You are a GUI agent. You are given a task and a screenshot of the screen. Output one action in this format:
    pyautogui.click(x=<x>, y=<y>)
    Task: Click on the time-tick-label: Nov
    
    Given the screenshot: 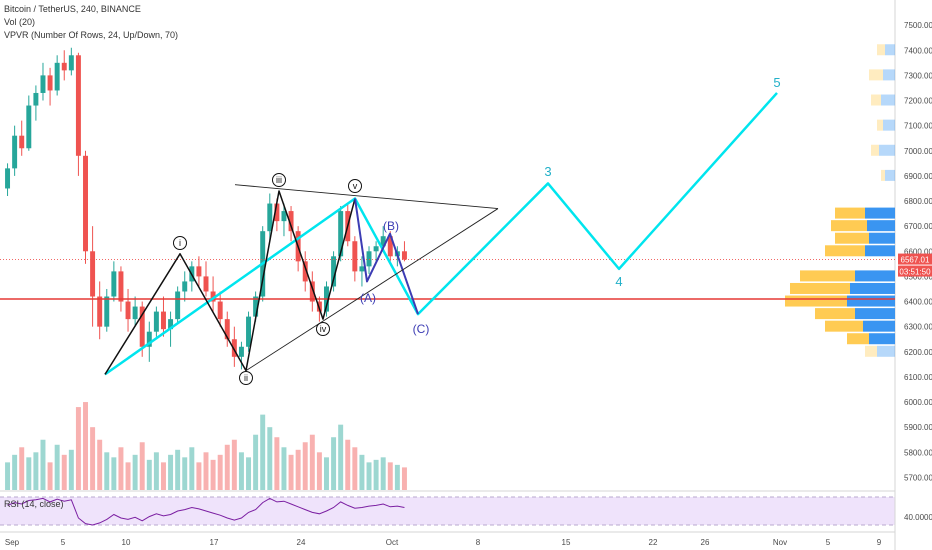 What is the action you would take?
    pyautogui.click(x=780, y=542)
    